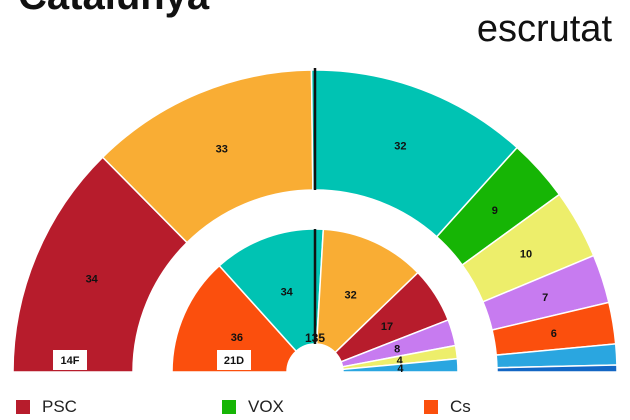 The width and height of the screenshot is (630, 420). What do you see at coordinates (237, 338) in the screenshot?
I see `inner-seat-count-1: 36` at bounding box center [237, 338].